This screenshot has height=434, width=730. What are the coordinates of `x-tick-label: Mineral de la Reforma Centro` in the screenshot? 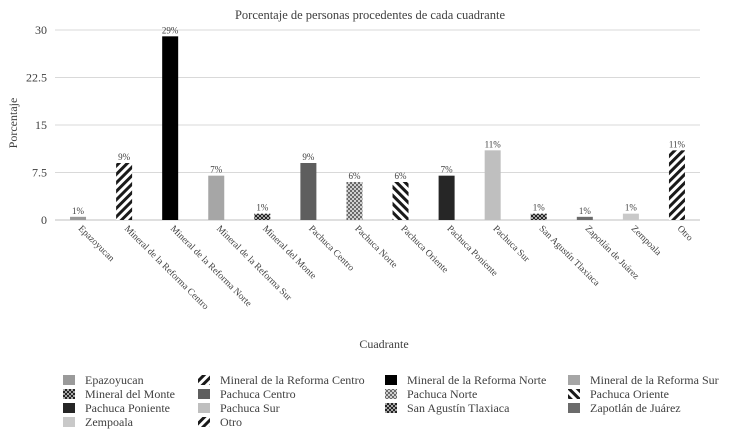 It's located at (166, 267).